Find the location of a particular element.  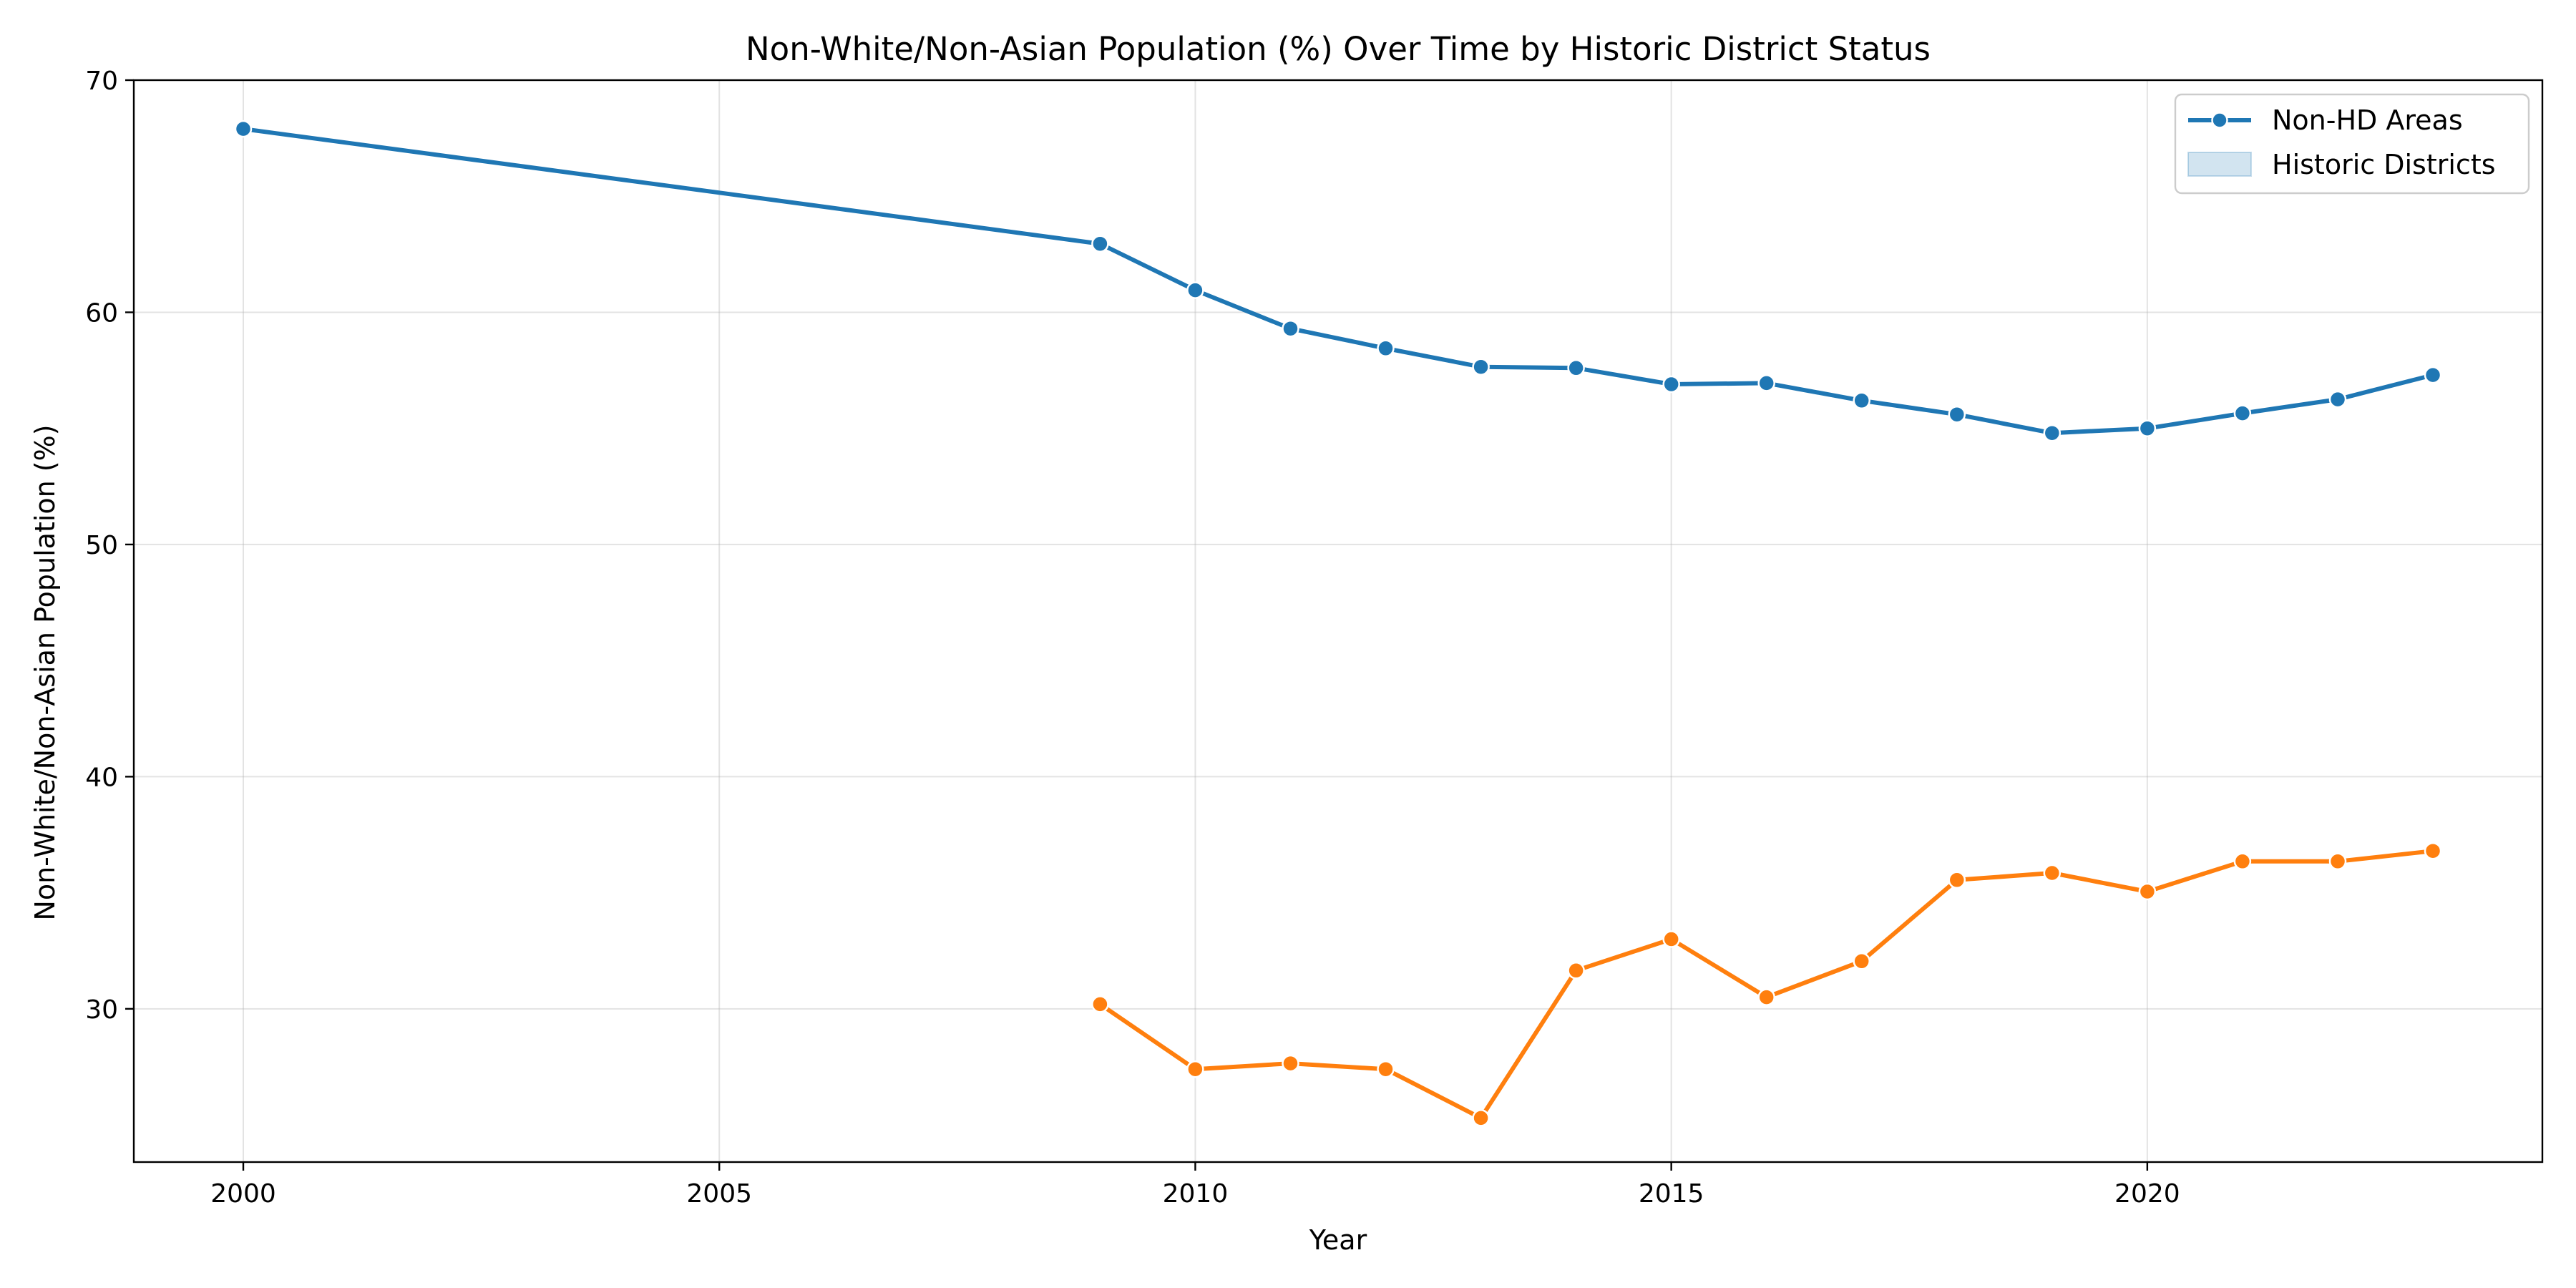

legend-frame is located at coordinates (2352, 144).